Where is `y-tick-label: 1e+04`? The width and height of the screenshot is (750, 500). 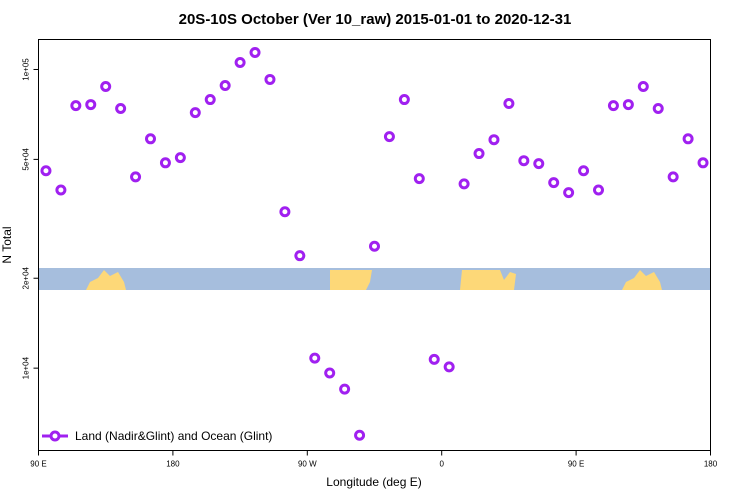 y-tick-label: 1e+04 is located at coordinates (26, 367).